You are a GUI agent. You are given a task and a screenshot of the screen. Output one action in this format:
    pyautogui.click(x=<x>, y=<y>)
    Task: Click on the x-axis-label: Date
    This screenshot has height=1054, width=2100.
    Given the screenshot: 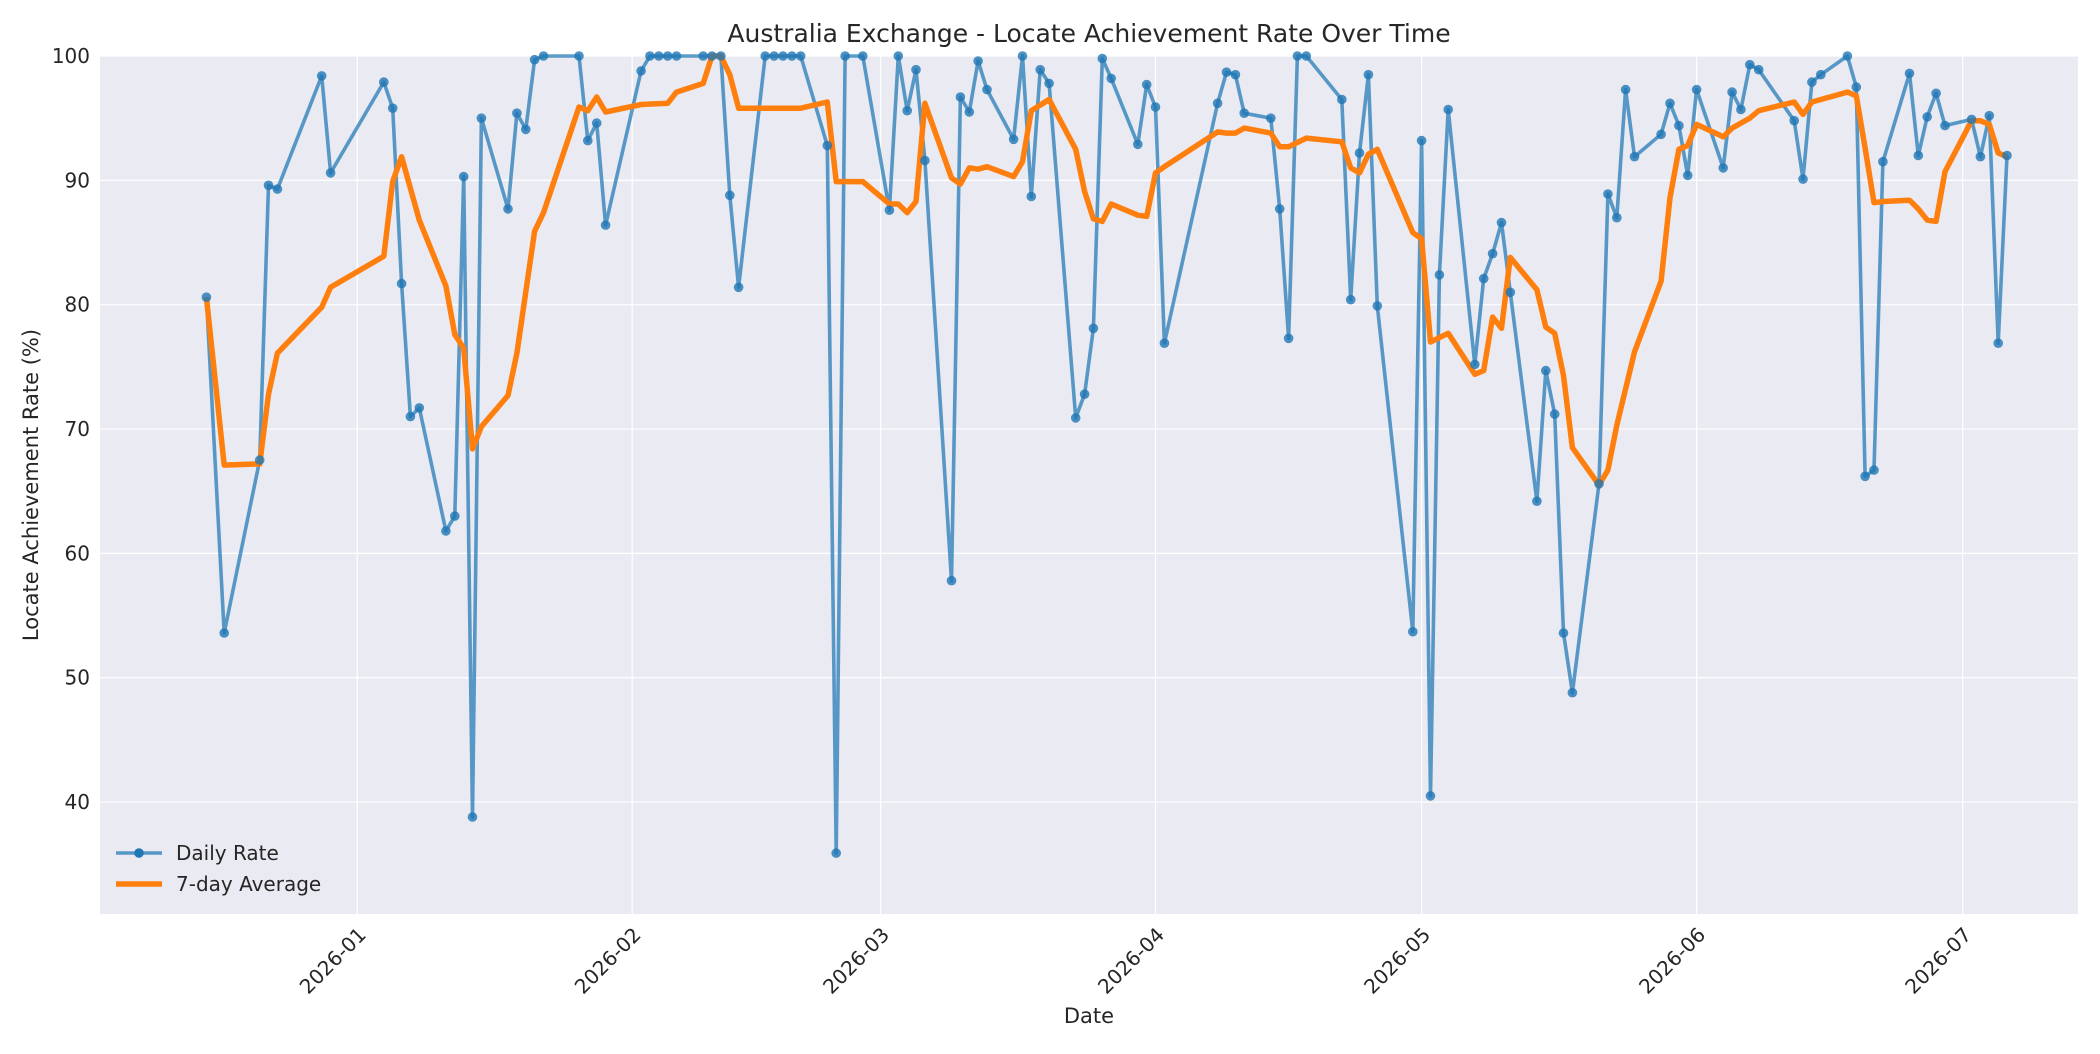 What is the action you would take?
    pyautogui.click(x=1089, y=1016)
    